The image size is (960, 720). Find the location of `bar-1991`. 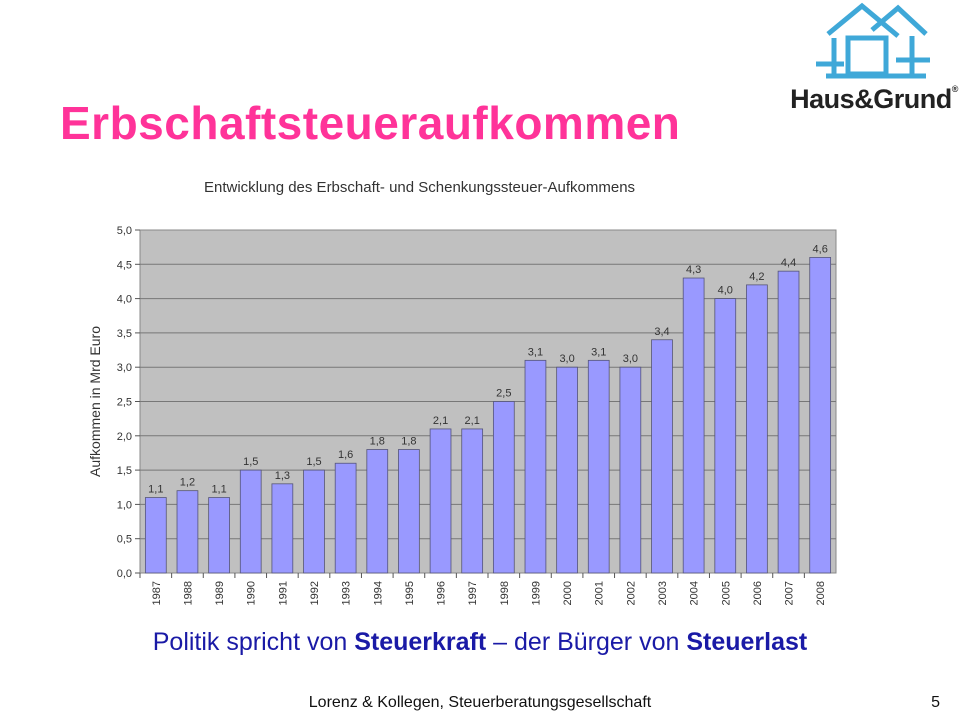

bar-1991 is located at coordinates (282, 528).